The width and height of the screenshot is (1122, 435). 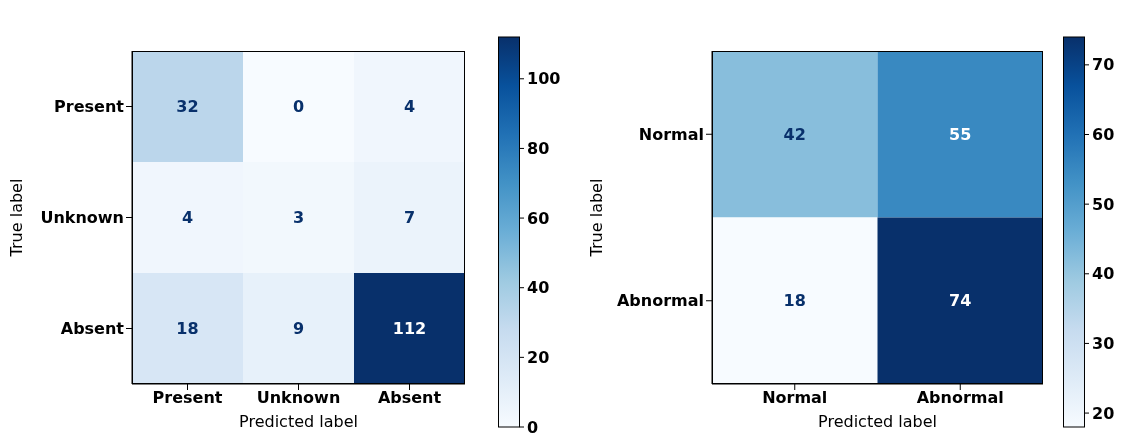 What do you see at coordinates (538, 148) in the screenshot?
I see `color-bar-label: 80` at bounding box center [538, 148].